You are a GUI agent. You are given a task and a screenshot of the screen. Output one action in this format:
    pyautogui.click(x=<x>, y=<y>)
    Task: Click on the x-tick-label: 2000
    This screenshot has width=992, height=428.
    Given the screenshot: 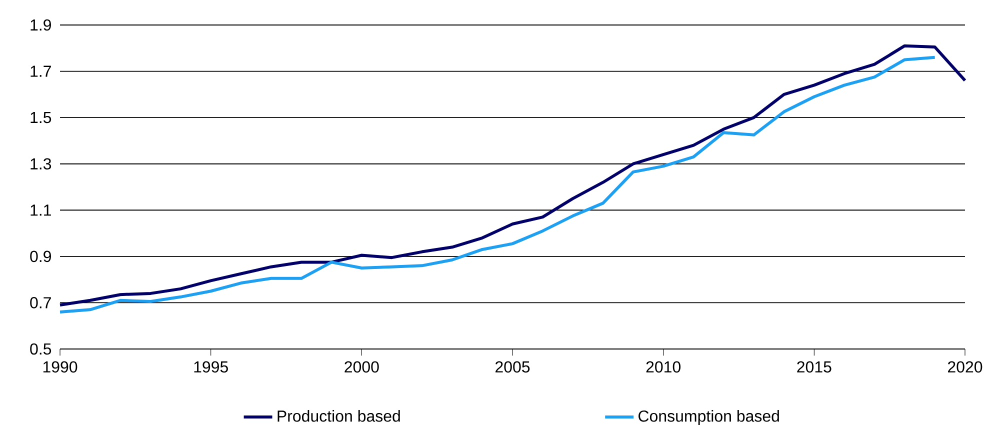 What is the action you would take?
    pyautogui.click(x=361, y=367)
    